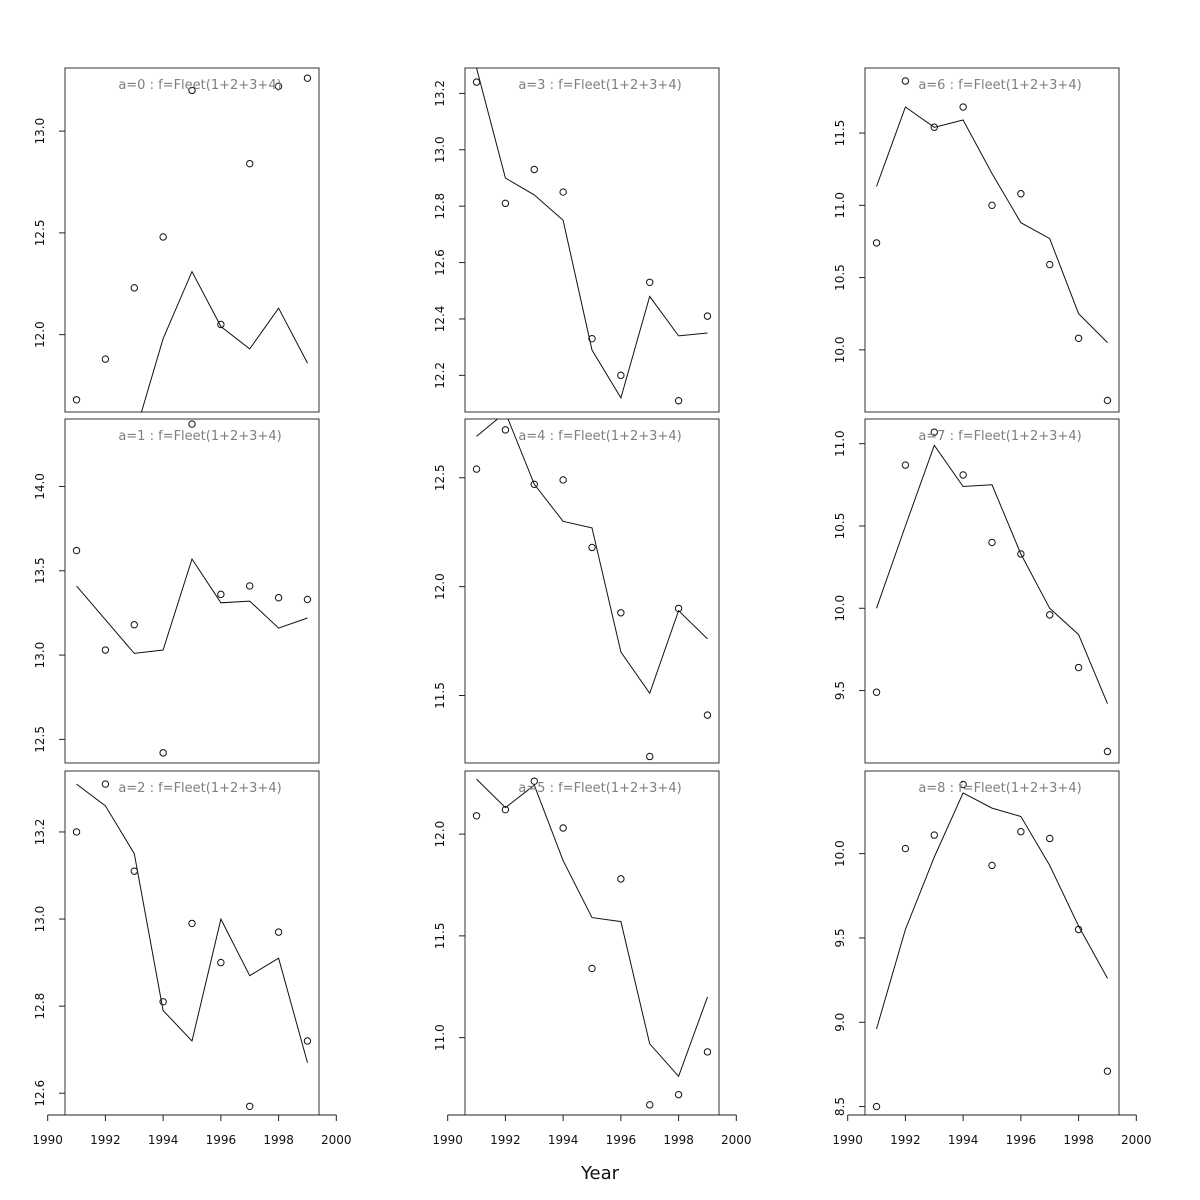 The image size is (1200, 1200). Describe the element at coordinates (840, 1106) in the screenshot. I see `y-tick-label: 8.5` at that location.